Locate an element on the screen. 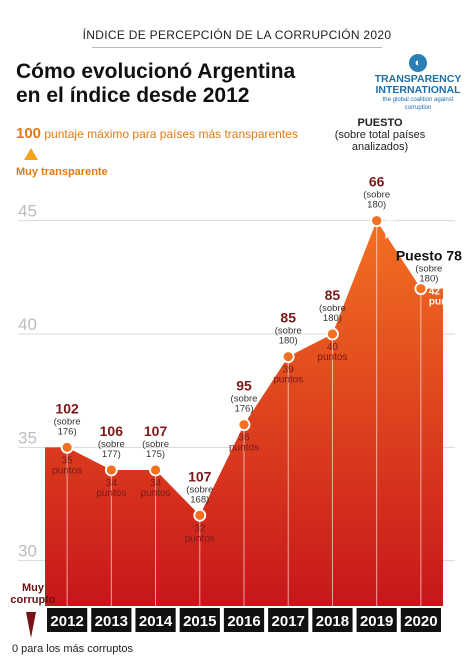 Image resolution: width=474 pixels, height=659 pixels. x-tick-label: 2017 is located at coordinates (288, 621).